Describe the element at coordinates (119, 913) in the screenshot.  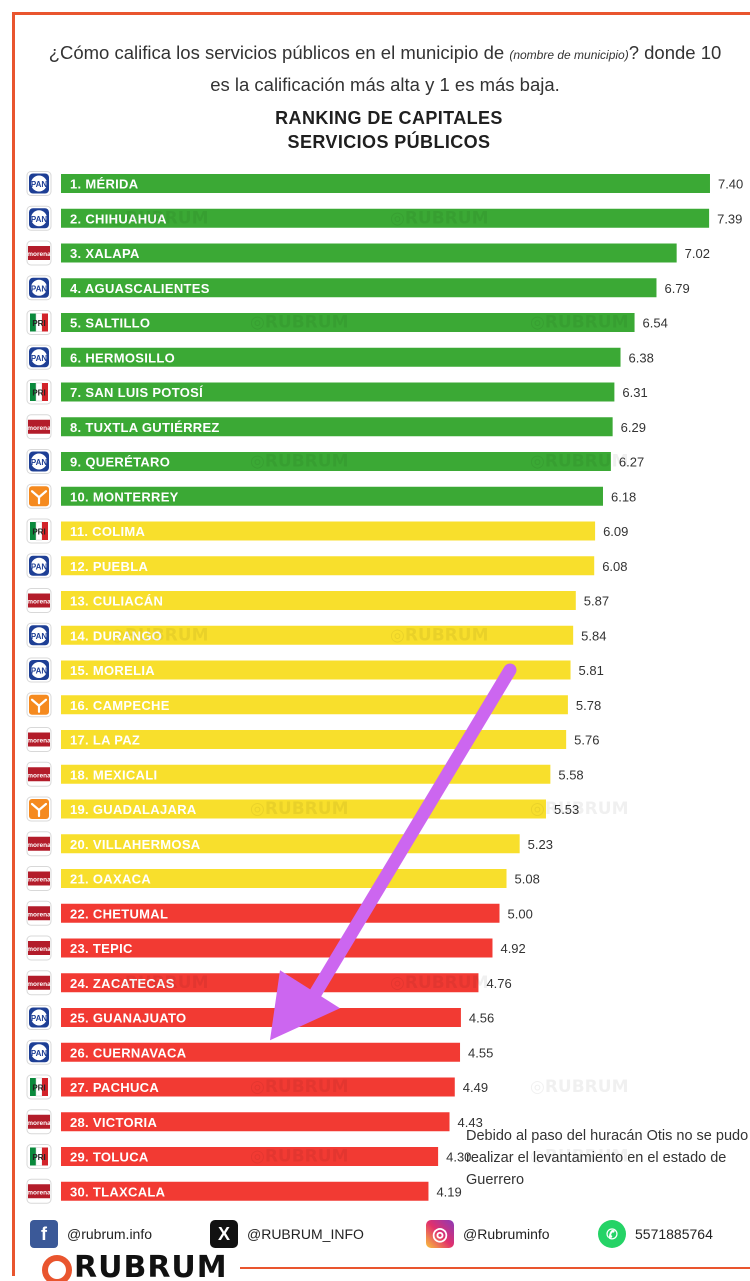
I see `bar-category-label: 22. CHETUMAL` at that location.